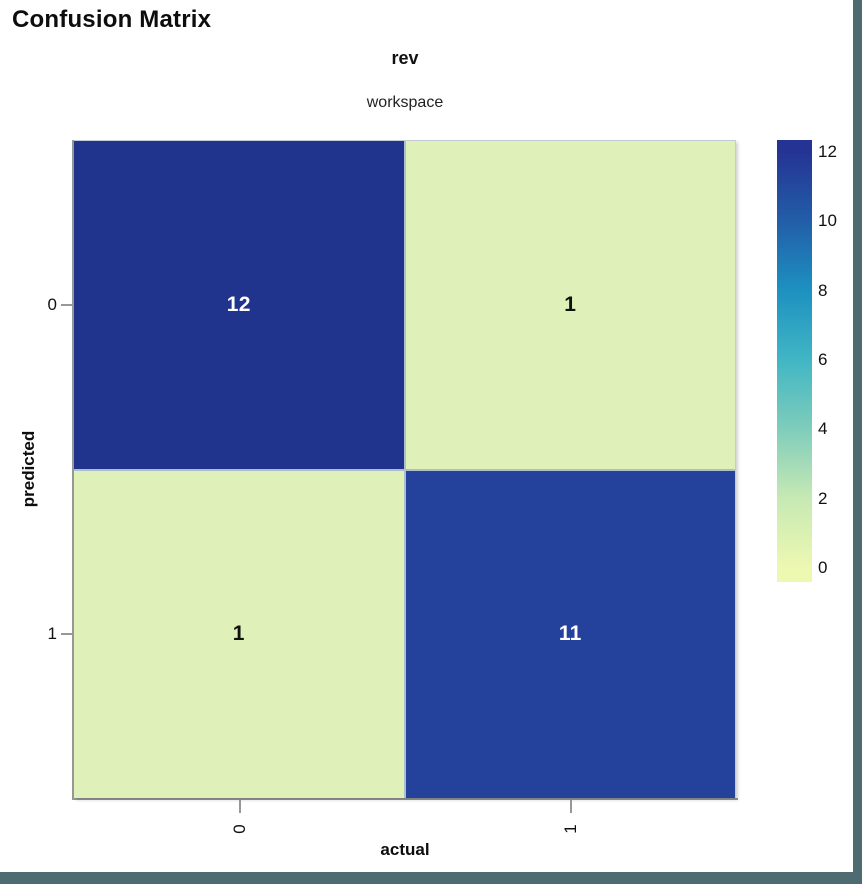 The width and height of the screenshot is (862, 884). I want to click on colorbar-tick-label-4: 4, so click(823, 429).